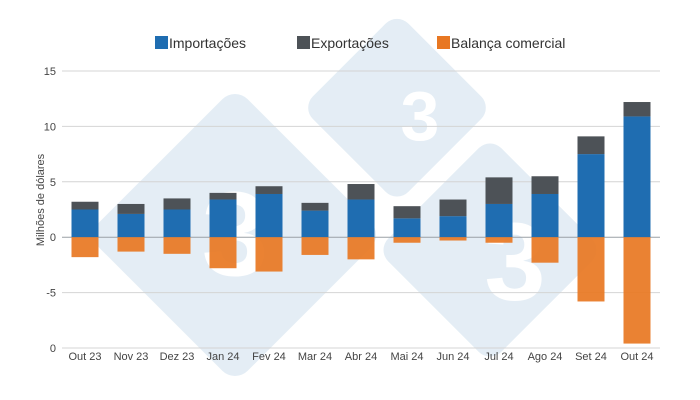 The height and width of the screenshot is (400, 700). I want to click on x-tick-label: Jan 24, so click(222, 357).